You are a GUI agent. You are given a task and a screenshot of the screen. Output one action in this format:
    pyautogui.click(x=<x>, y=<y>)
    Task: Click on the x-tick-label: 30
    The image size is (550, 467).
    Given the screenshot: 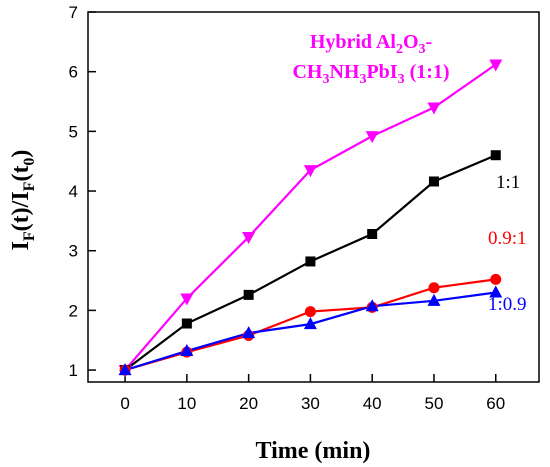 What is the action you would take?
    pyautogui.click(x=310, y=403)
    